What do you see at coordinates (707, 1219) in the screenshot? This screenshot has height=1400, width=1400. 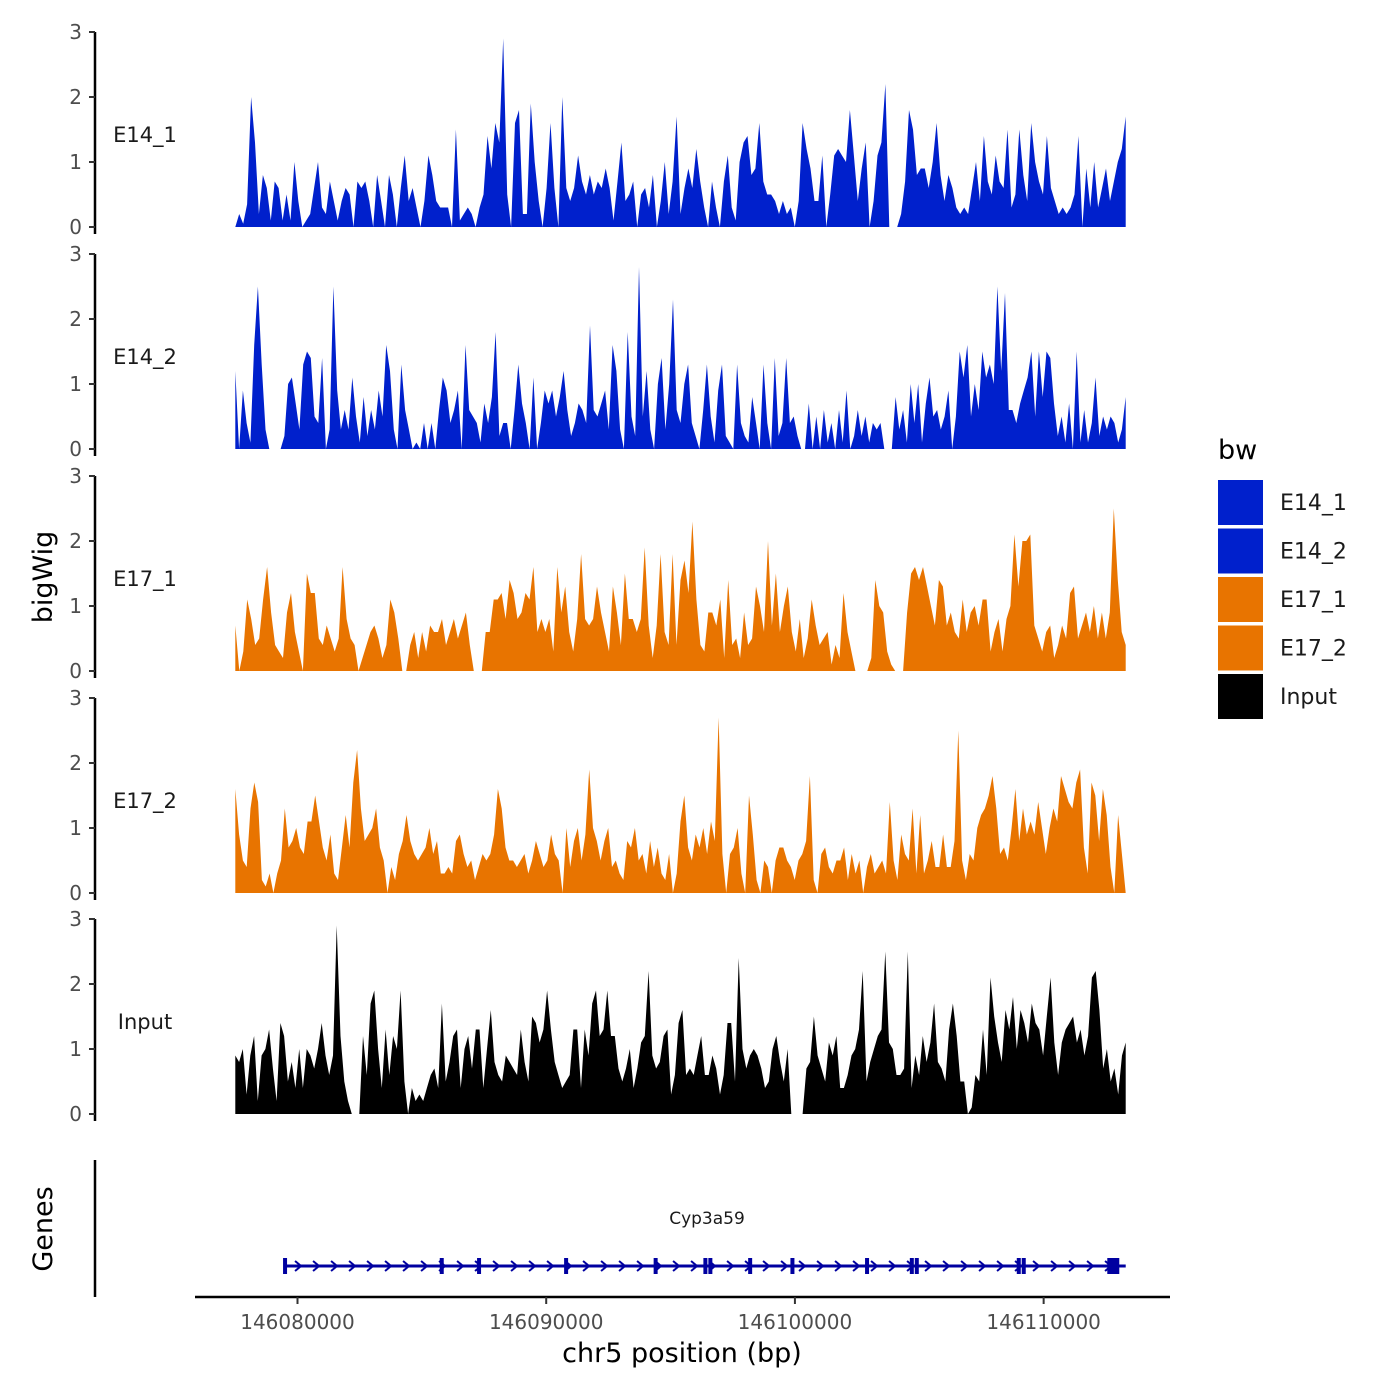 I see `gene-label: Cyp3a59` at bounding box center [707, 1219].